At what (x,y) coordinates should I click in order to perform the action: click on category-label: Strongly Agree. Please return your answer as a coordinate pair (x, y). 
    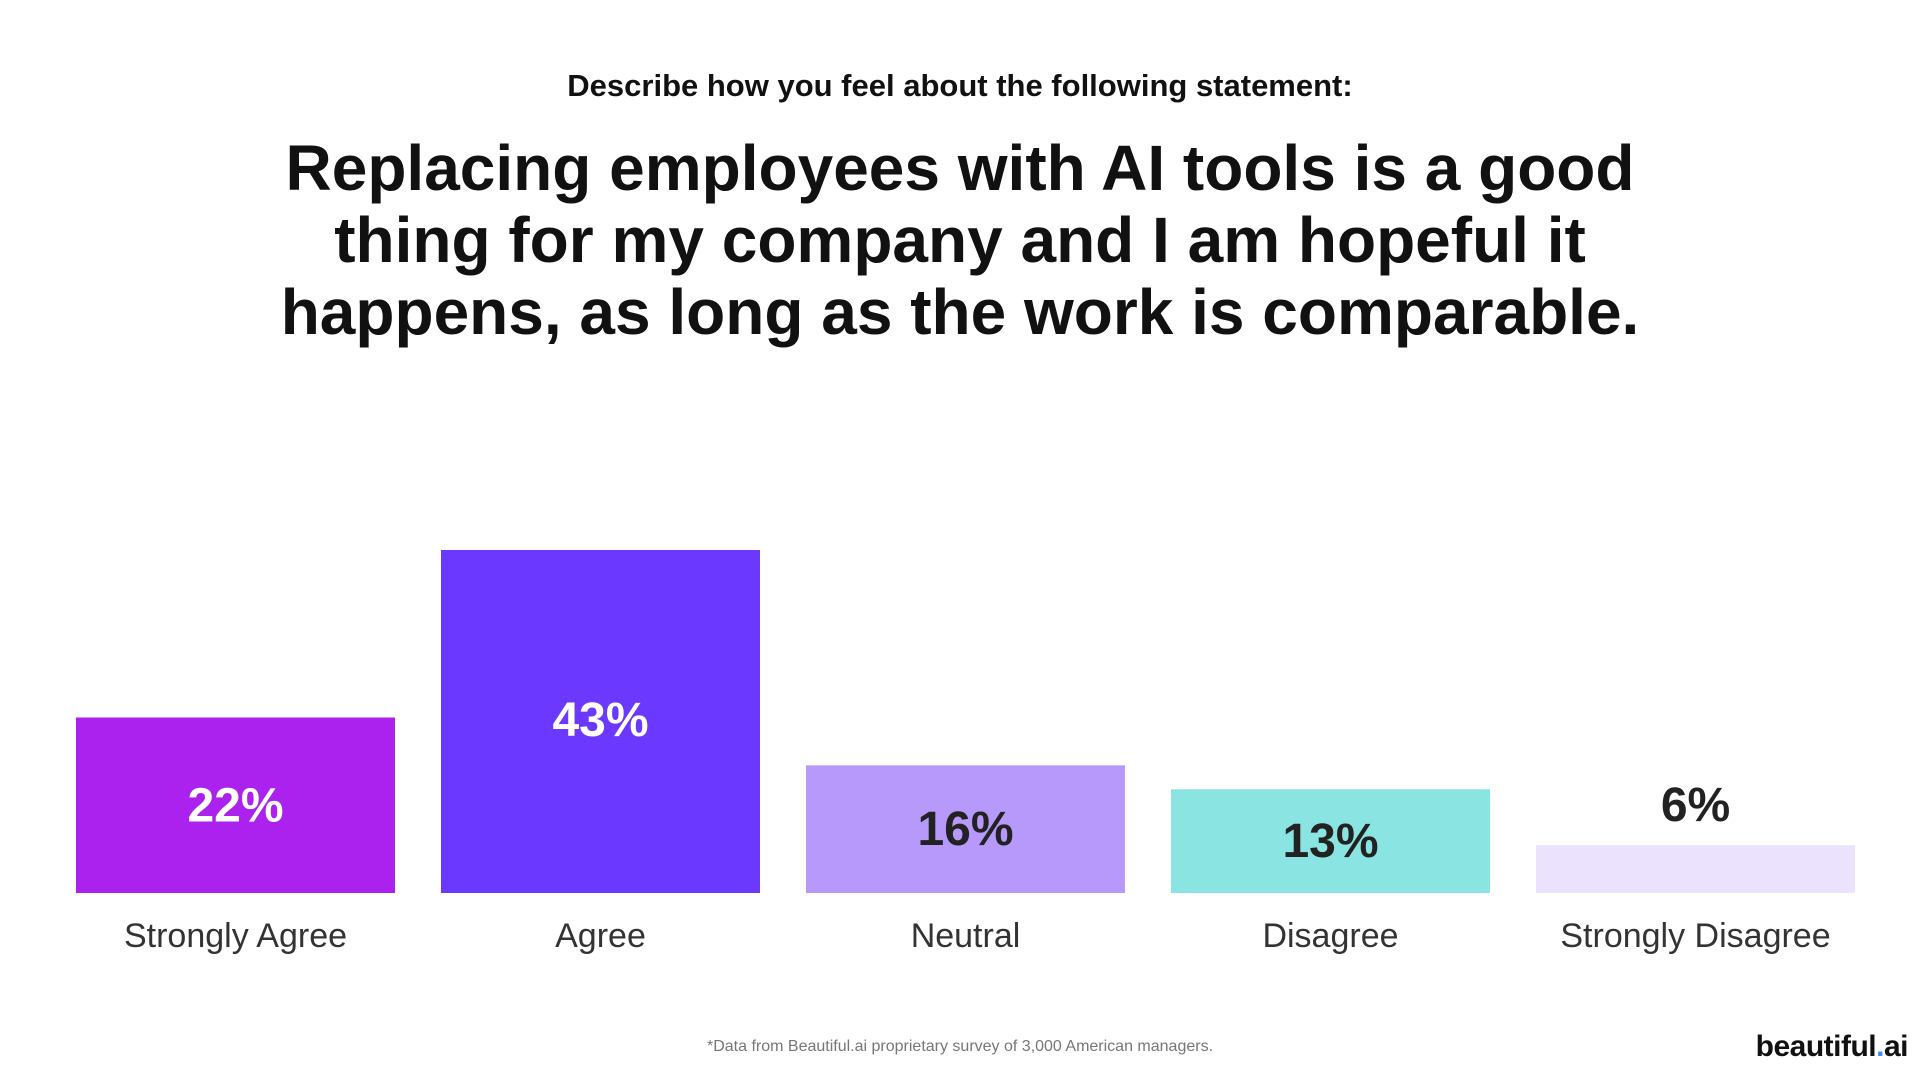
    Looking at the image, I should click on (235, 936).